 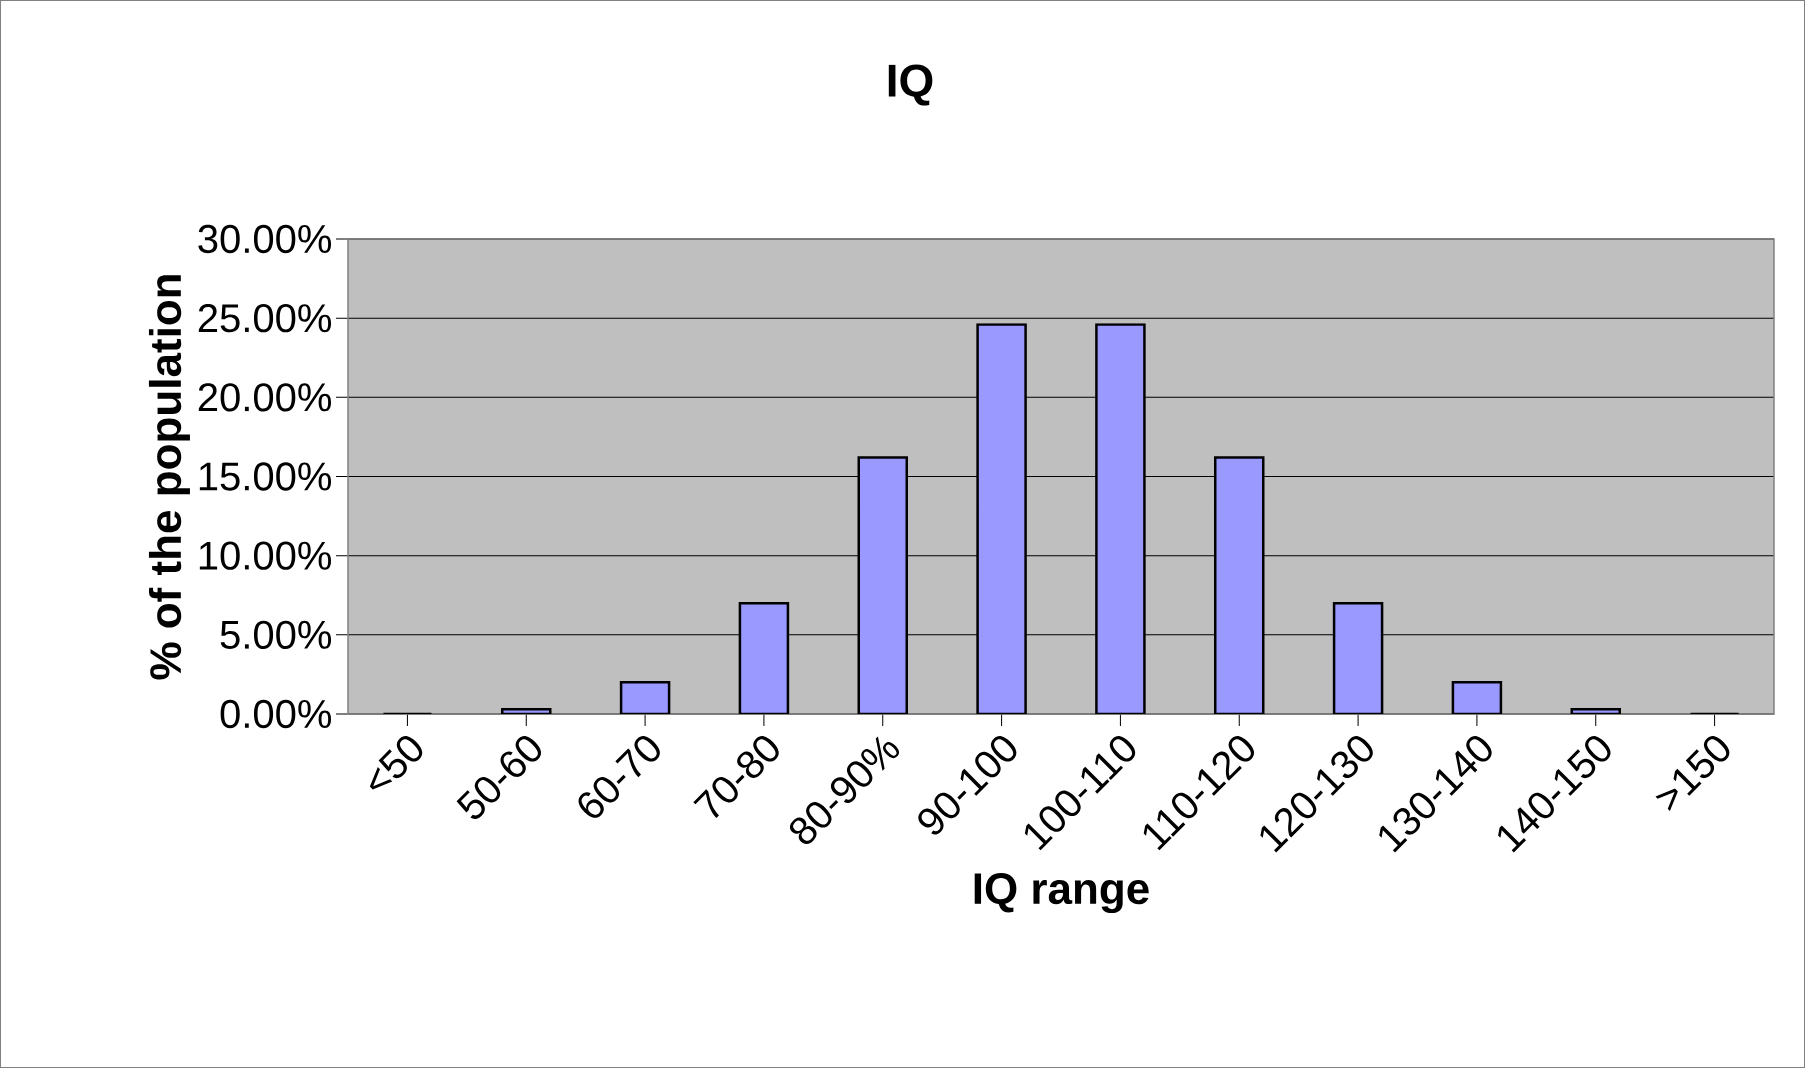 What do you see at coordinates (265, 397) in the screenshot?
I see `y-tick-label: 20.00%` at bounding box center [265, 397].